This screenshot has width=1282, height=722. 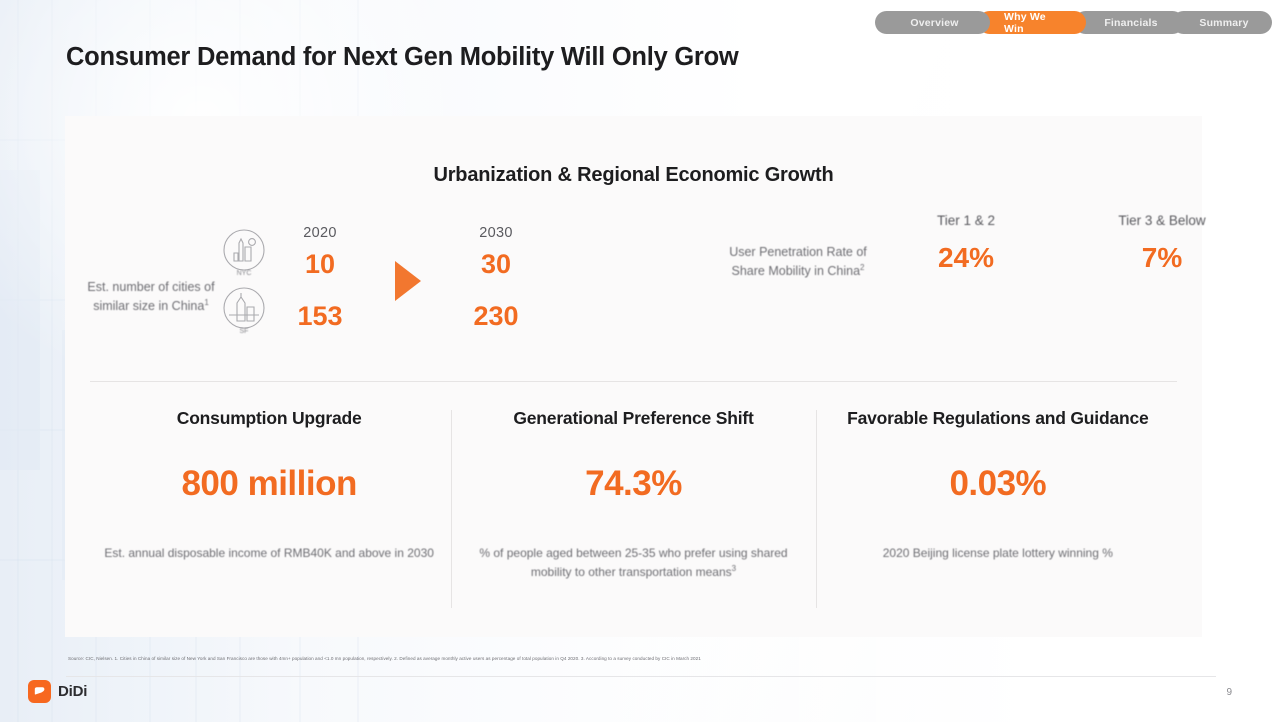 I want to click on nav-tab-label: Financials, so click(x=1131, y=22).